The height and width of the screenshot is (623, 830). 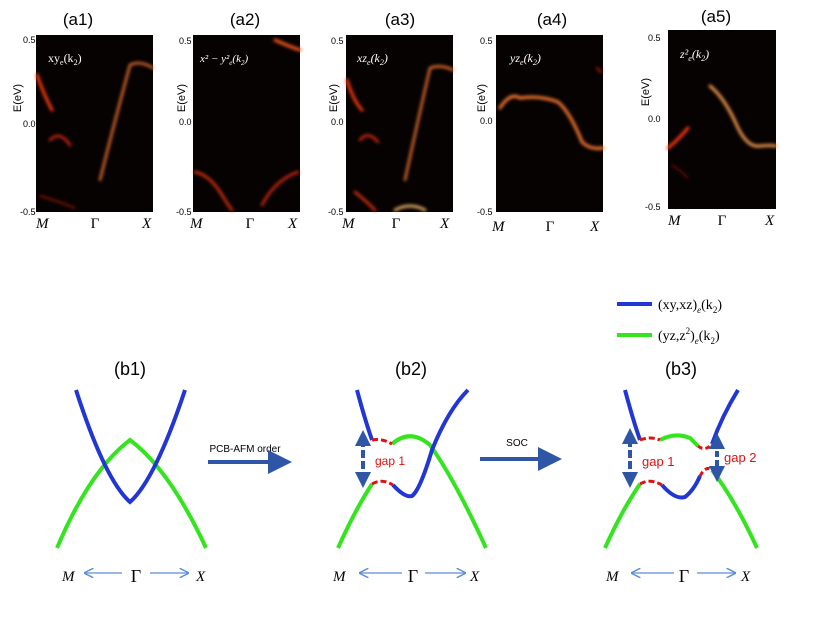 I want to click on panel-a3: (a3) E(eV) 0.5 0.0 -0.5 xze(k2) M Γ X, so click(x=391, y=121).